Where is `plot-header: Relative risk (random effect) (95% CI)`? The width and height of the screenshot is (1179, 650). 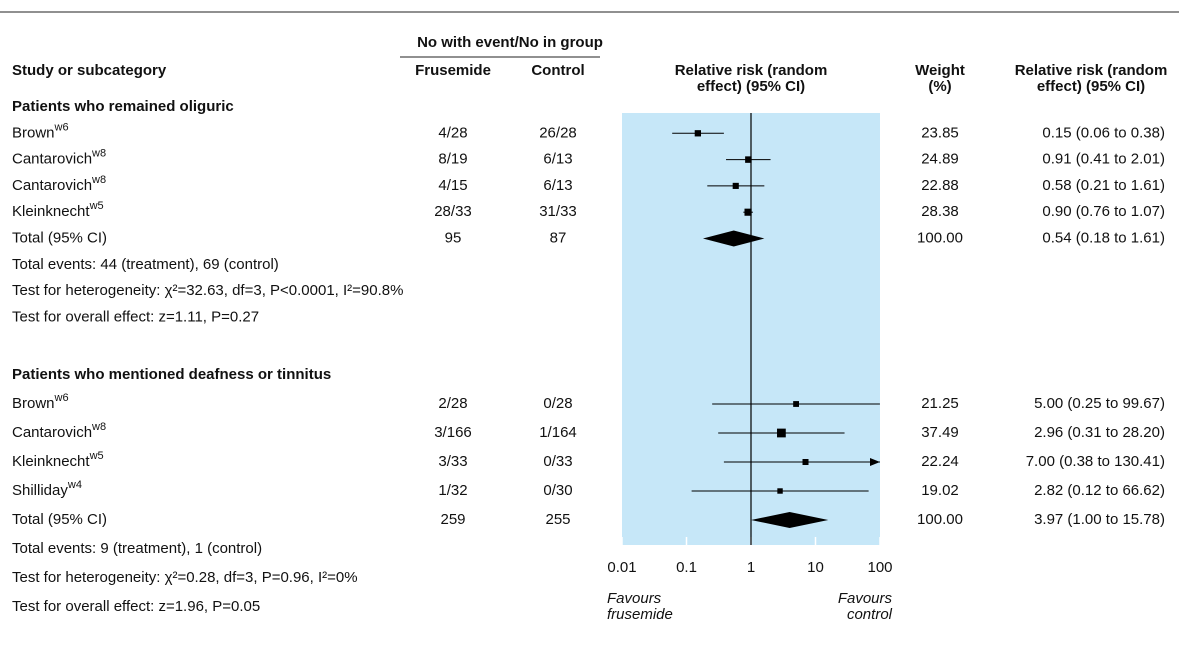 plot-header: Relative risk (random effect) (95% CI) is located at coordinates (751, 78).